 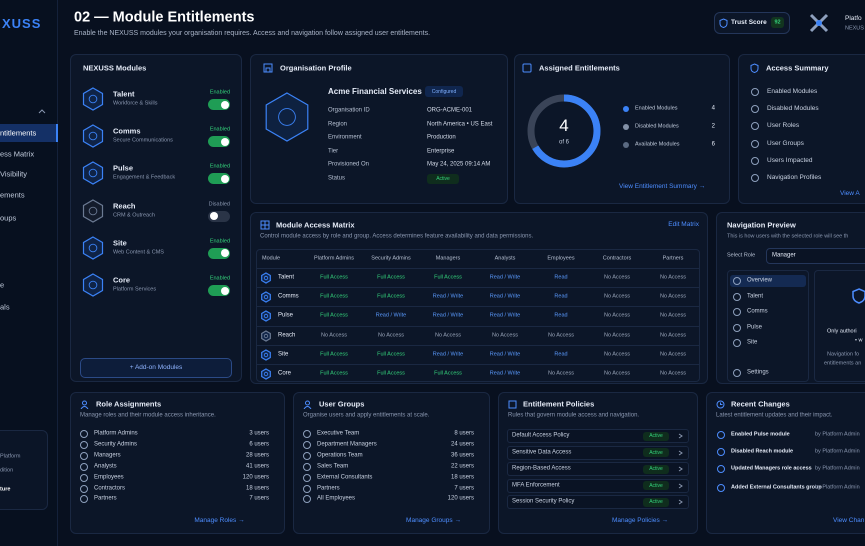 What do you see at coordinates (776, 487) in the screenshot?
I see `change-title: Added External Consultants group` at bounding box center [776, 487].